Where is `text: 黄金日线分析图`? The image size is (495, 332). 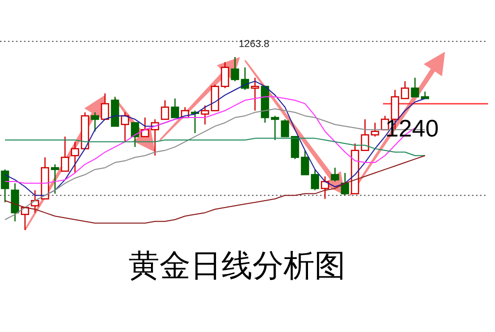 text: 黄金日线分析图 is located at coordinates (237, 266).